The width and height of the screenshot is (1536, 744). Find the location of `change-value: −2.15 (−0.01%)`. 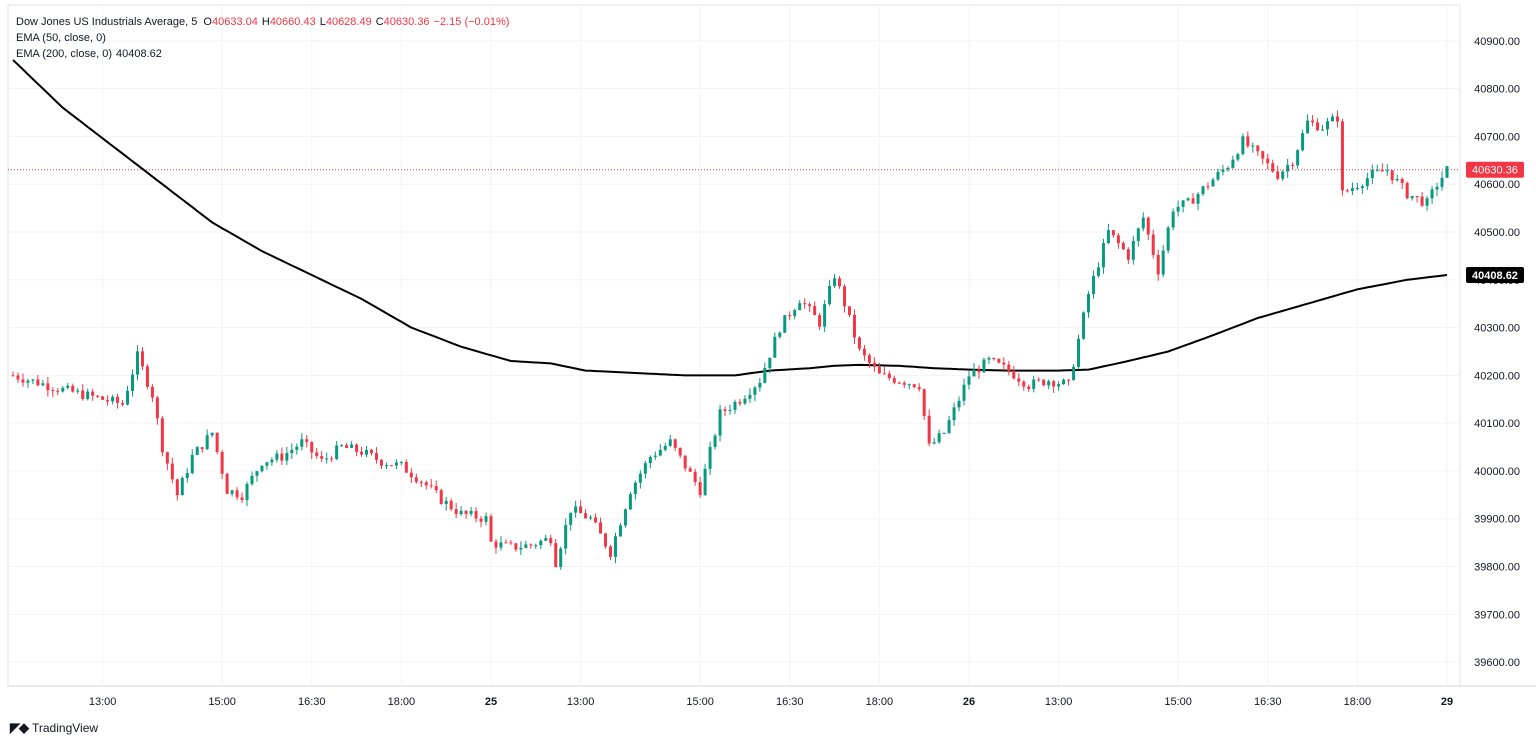

change-value: −2.15 (−0.01%) is located at coordinates (471, 22).